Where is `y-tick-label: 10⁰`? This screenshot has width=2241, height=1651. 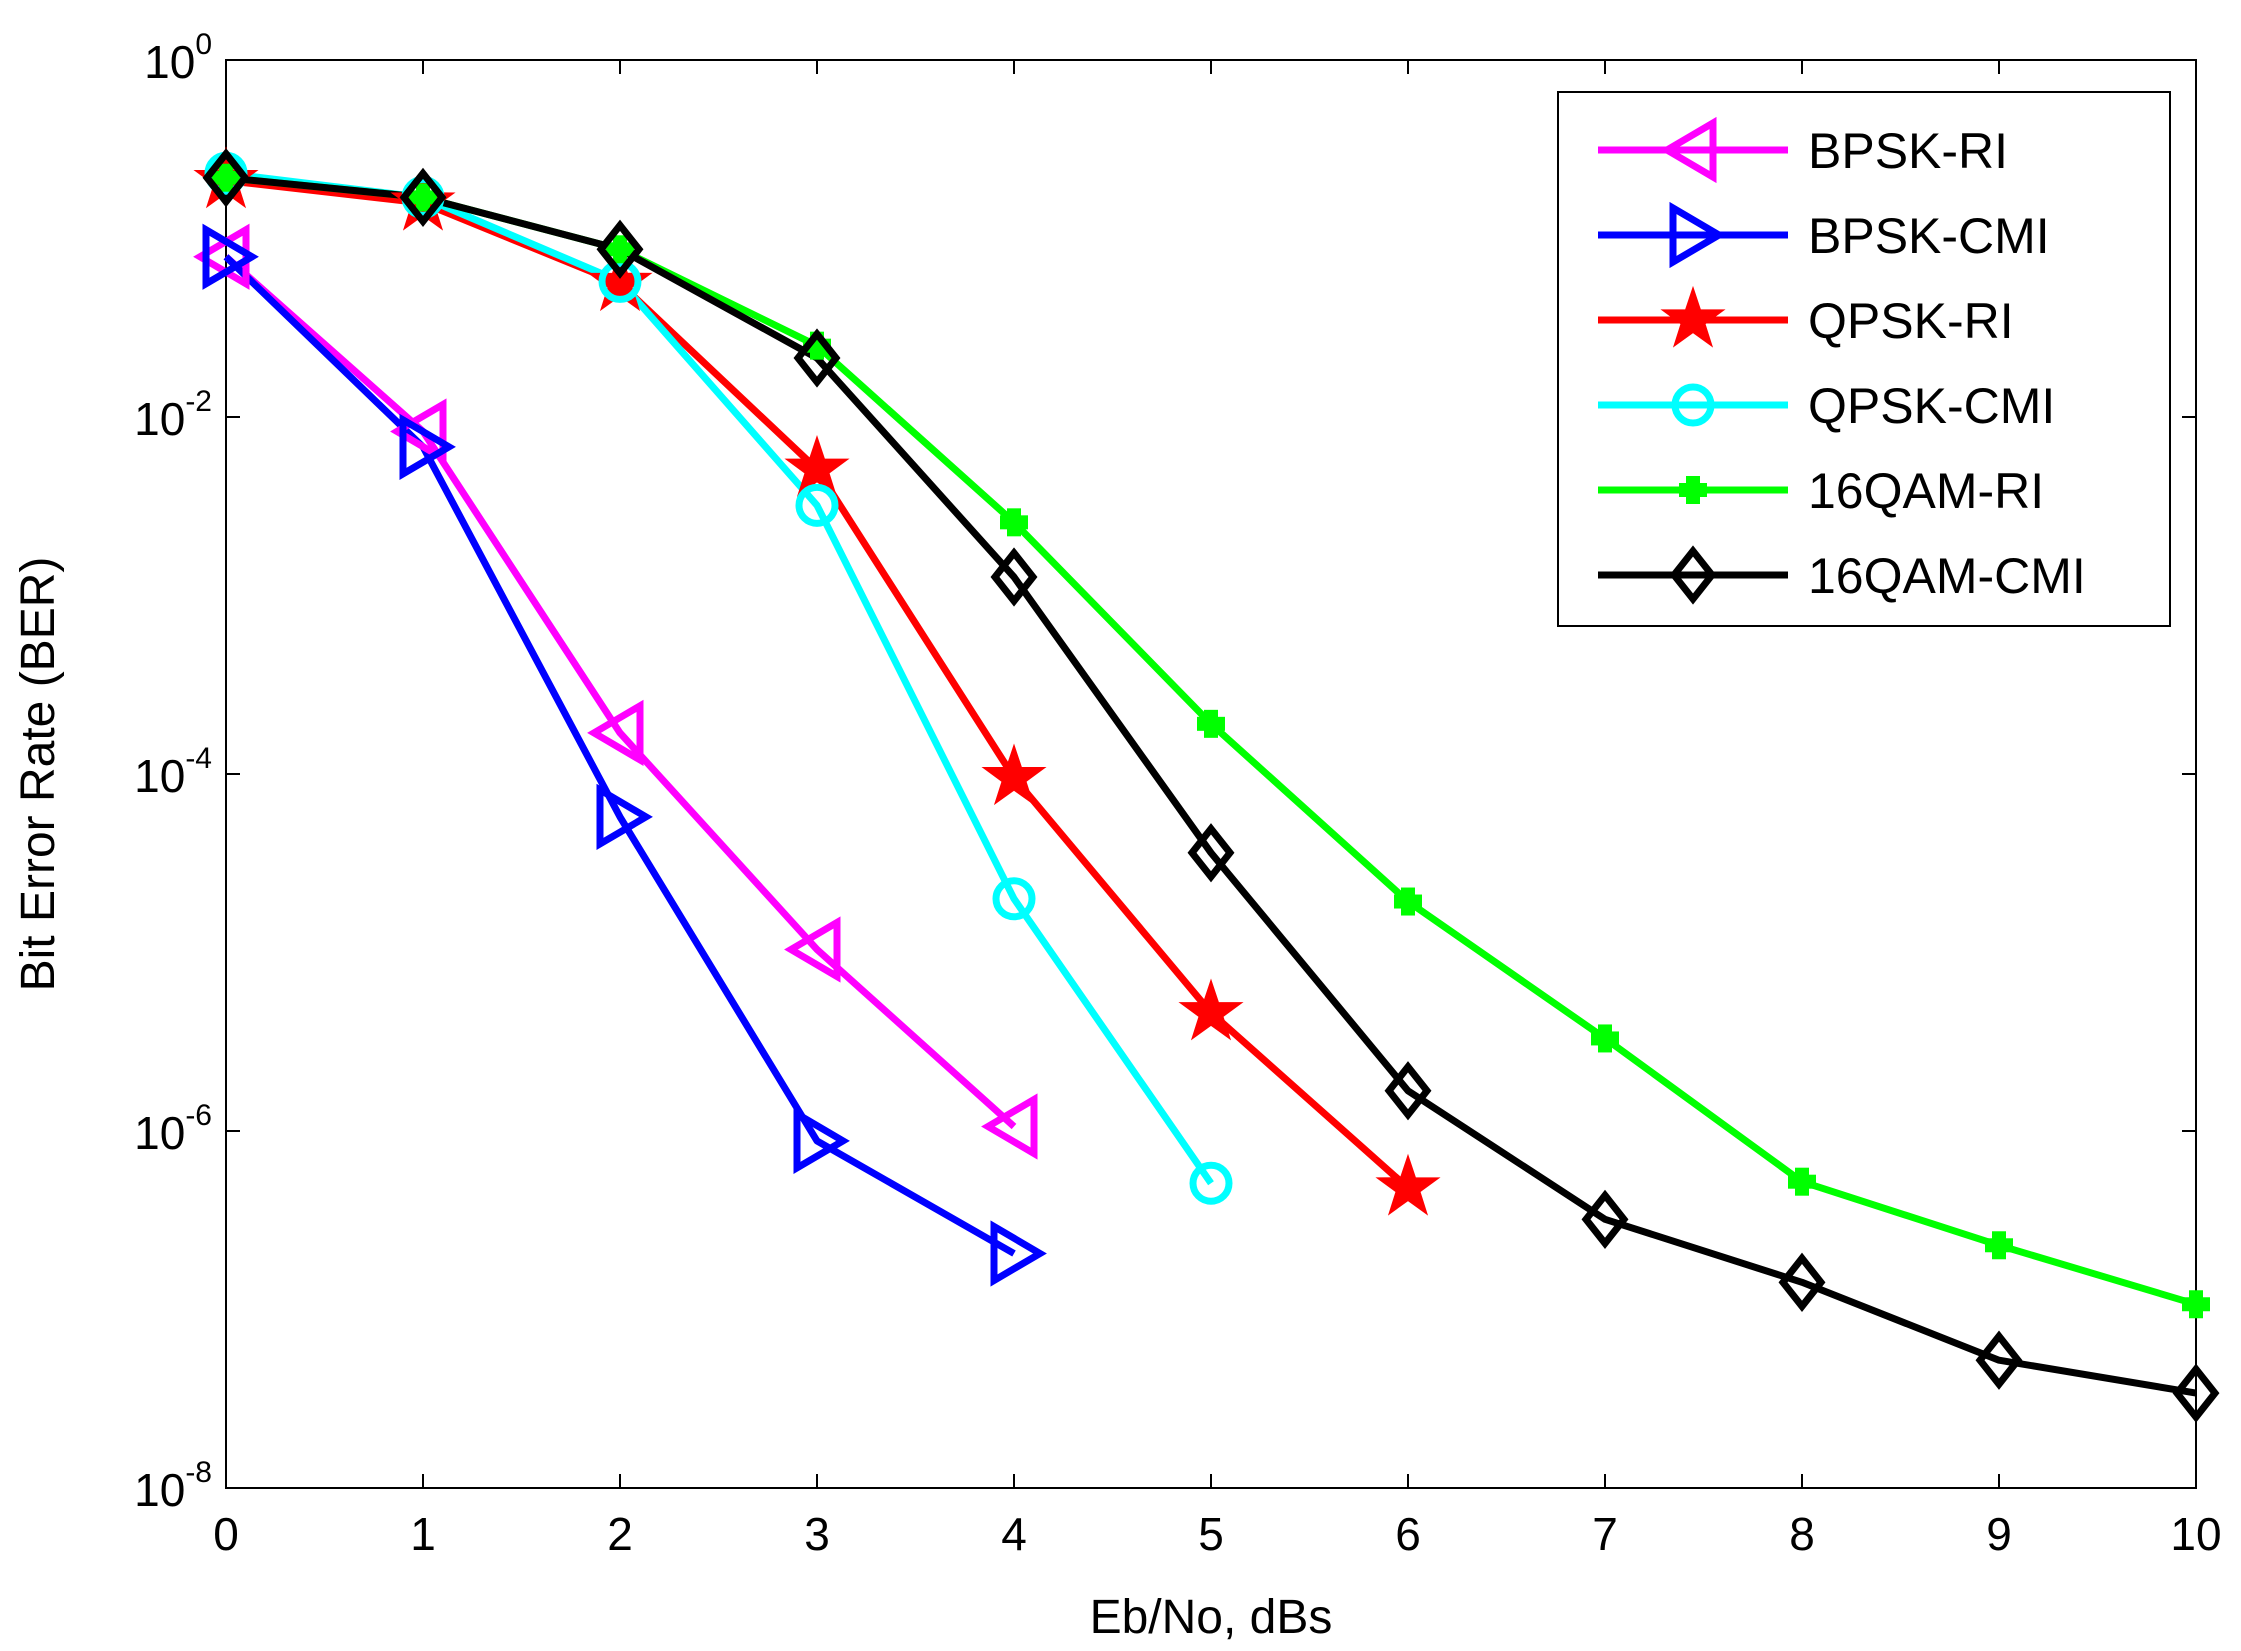
y-tick-label: 10⁰ is located at coordinates (178, 58).